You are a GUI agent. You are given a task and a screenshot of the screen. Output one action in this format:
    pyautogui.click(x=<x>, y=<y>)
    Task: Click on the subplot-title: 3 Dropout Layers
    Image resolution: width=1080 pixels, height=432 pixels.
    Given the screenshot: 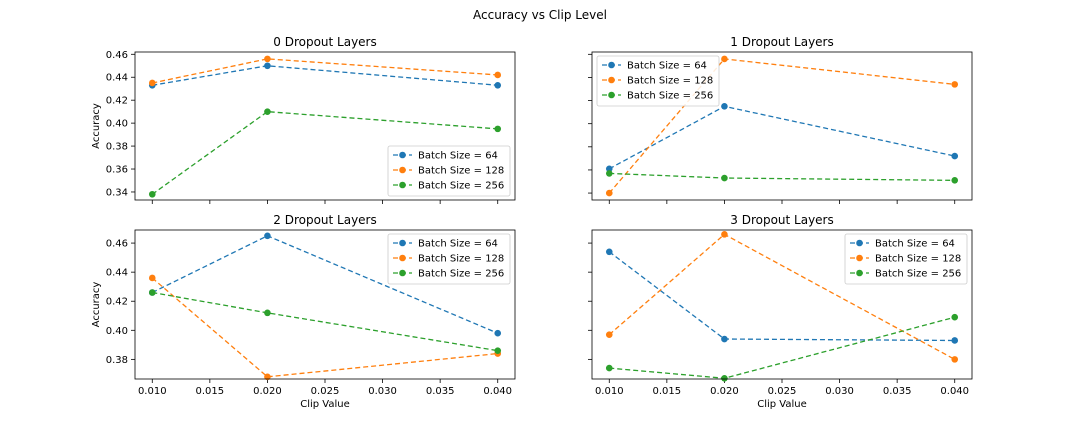 What is the action you would take?
    pyautogui.click(x=782, y=220)
    